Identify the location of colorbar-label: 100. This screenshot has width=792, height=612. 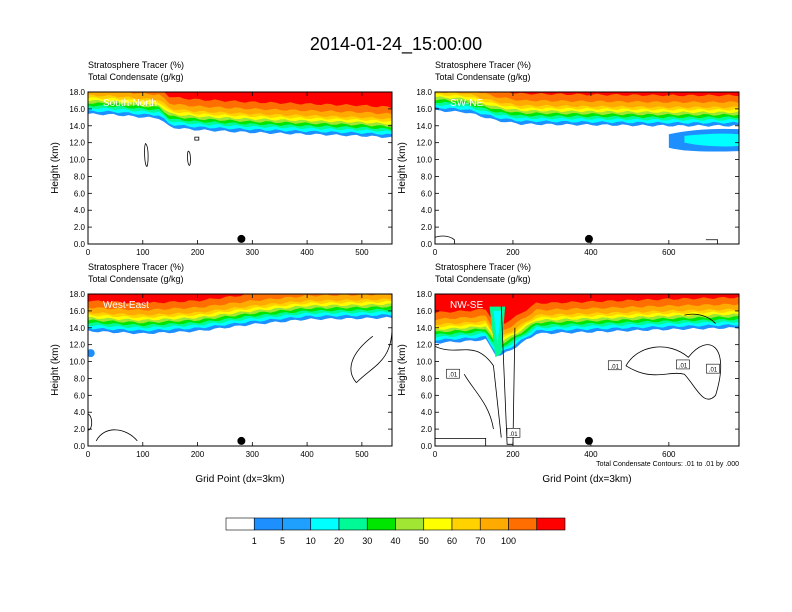
(508, 541).